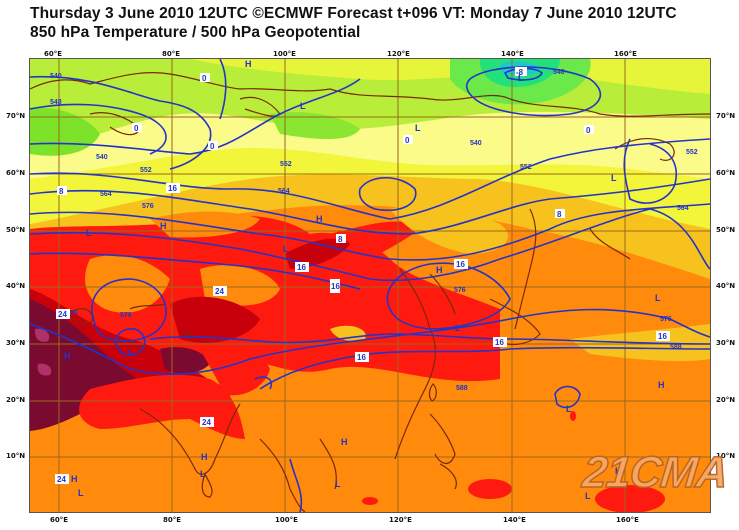 The height and width of the screenshot is (530, 739). I want to click on lon-tick-bottom: 80°E, so click(172, 520).